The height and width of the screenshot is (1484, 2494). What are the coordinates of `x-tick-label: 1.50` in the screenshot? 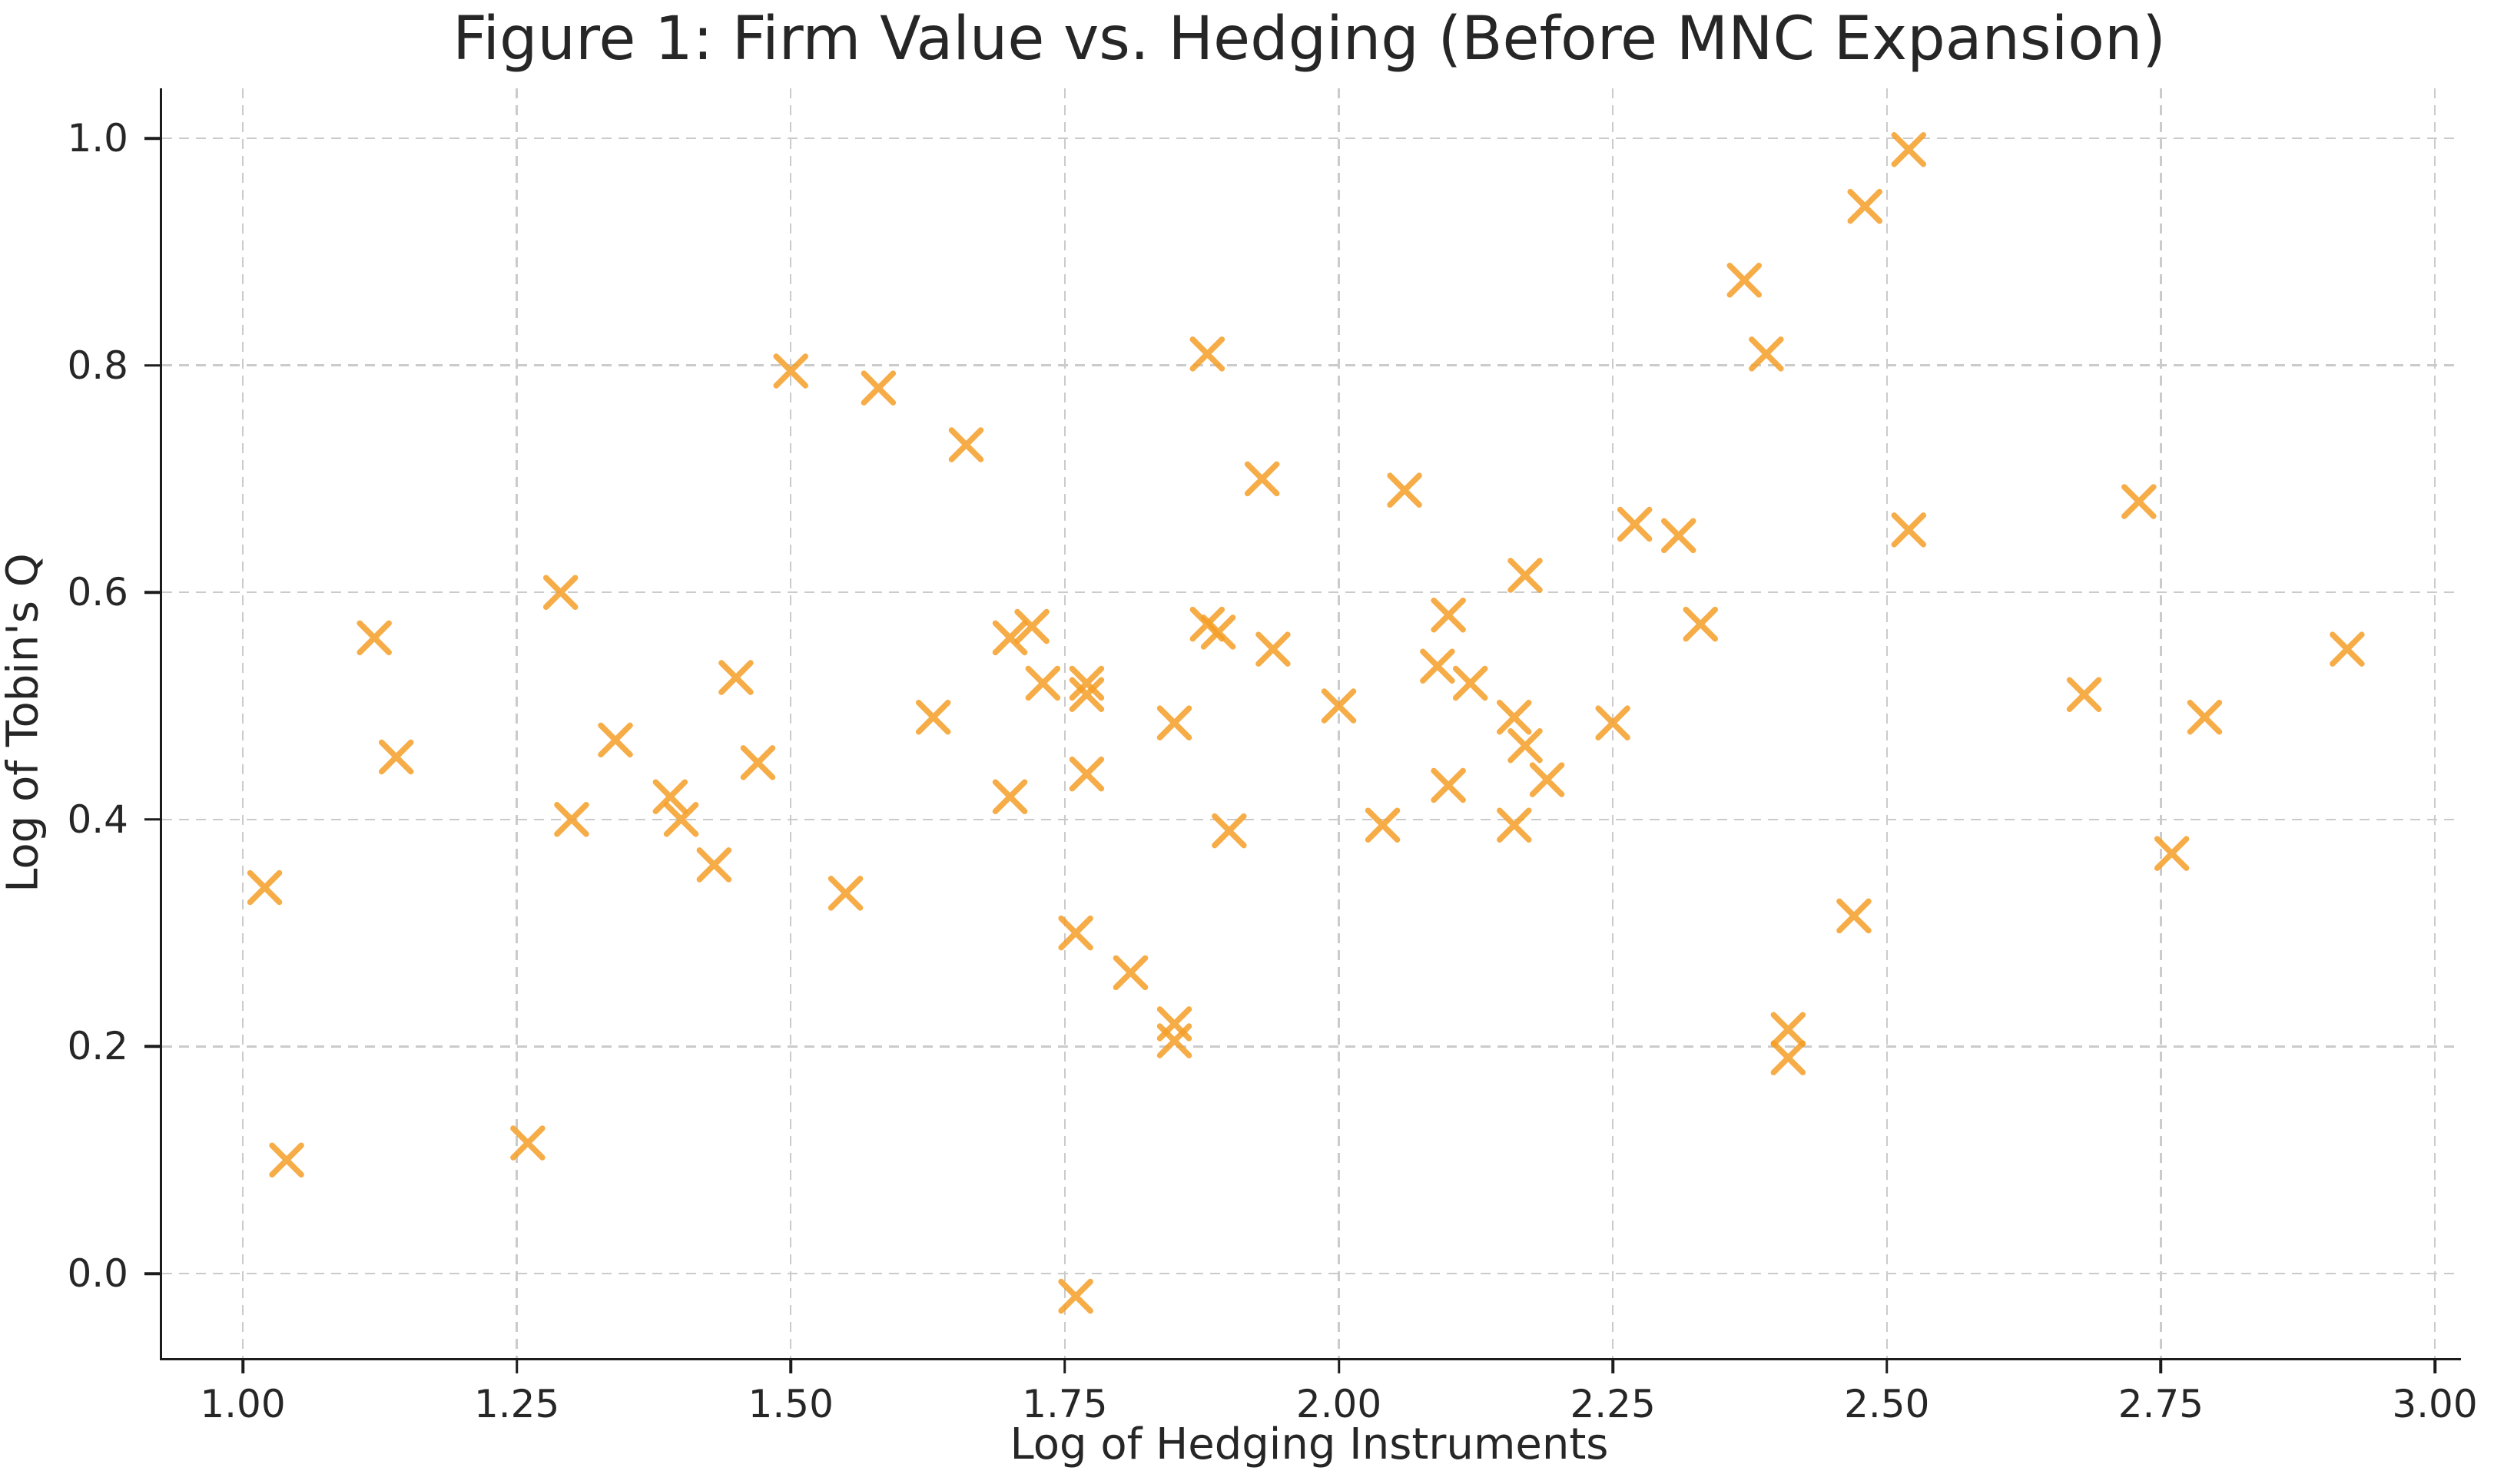 It's located at (791, 1404).